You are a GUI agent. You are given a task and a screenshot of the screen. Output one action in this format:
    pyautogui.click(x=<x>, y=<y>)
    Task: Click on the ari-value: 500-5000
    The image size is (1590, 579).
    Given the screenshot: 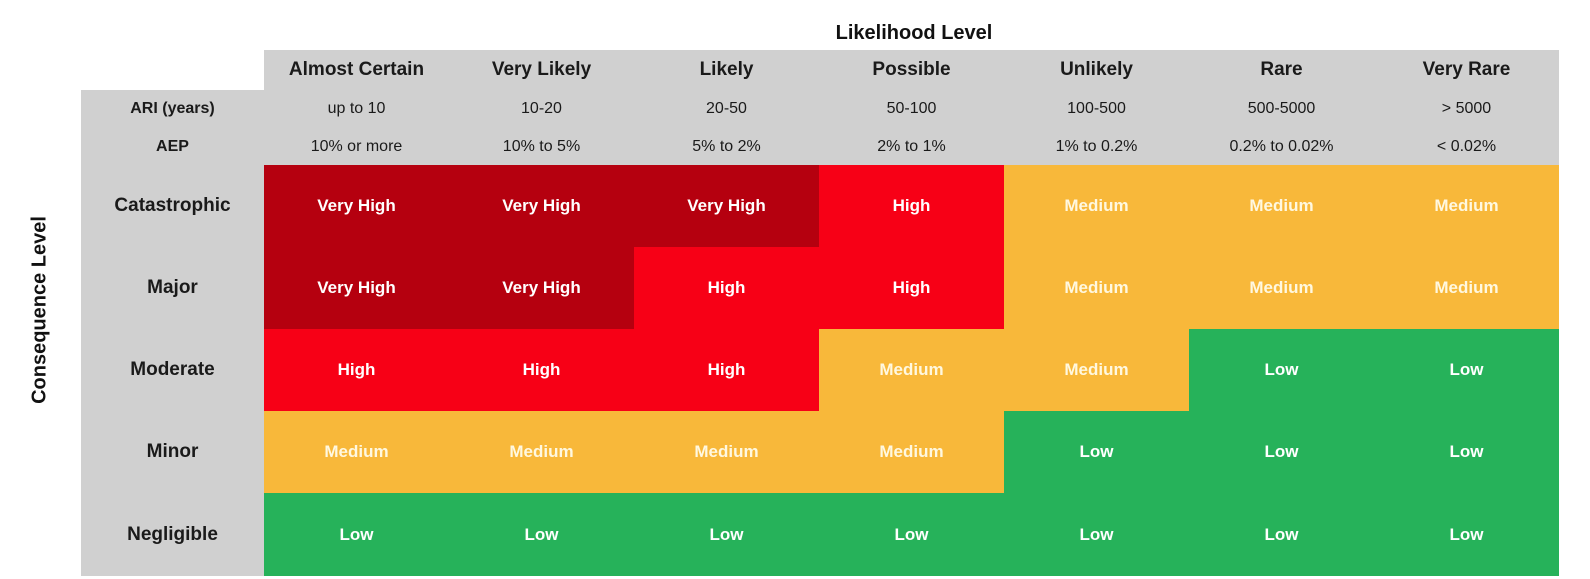 What is the action you would take?
    pyautogui.click(x=1281, y=109)
    